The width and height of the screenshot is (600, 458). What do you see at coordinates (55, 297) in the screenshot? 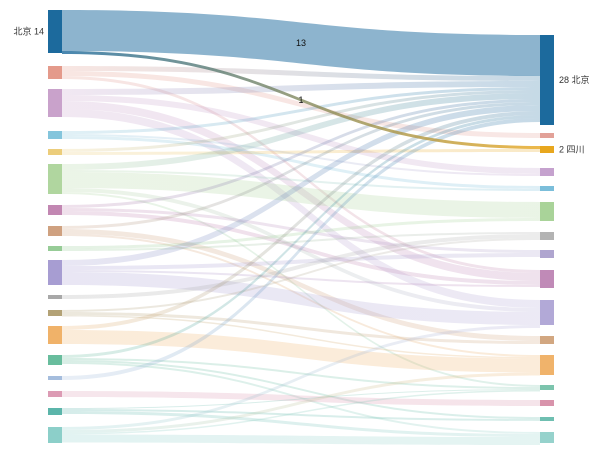
I see `sankey-node-L10` at bounding box center [55, 297].